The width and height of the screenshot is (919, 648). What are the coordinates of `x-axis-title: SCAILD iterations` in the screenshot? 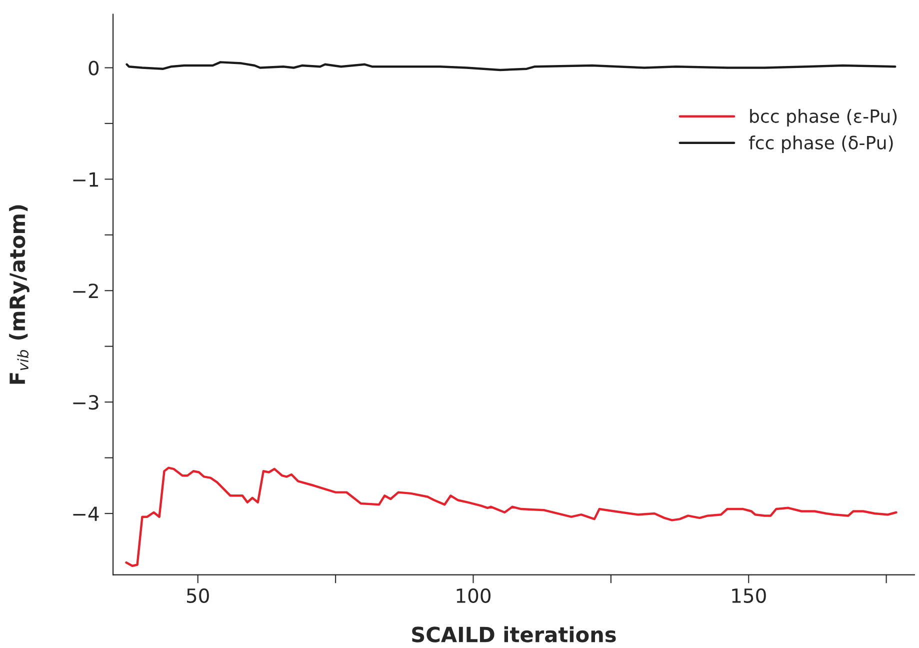 It's located at (514, 634).